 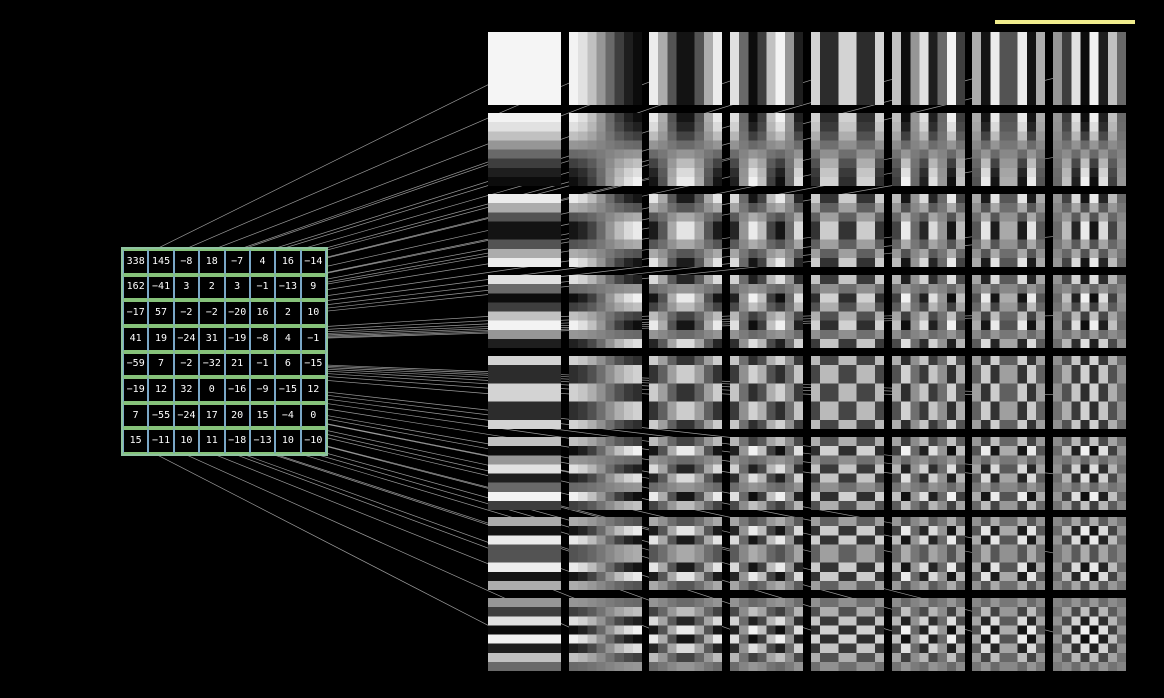 What do you see at coordinates (136, 313) in the screenshot?
I see `coefficient-cell: −17` at bounding box center [136, 313].